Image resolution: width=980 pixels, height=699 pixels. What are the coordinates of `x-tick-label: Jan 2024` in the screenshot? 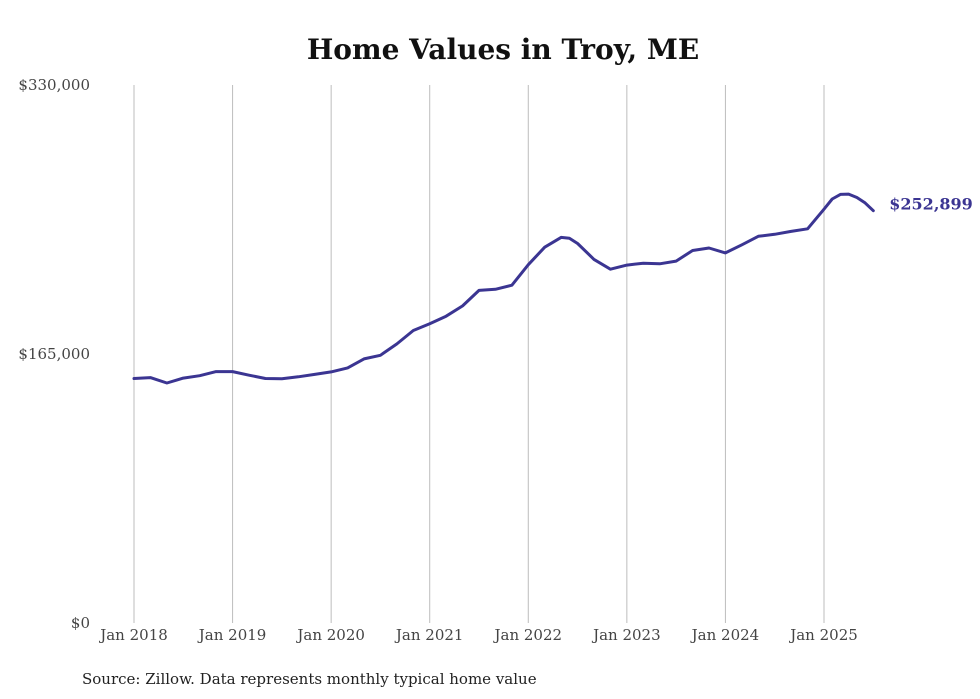 It's located at (725, 635).